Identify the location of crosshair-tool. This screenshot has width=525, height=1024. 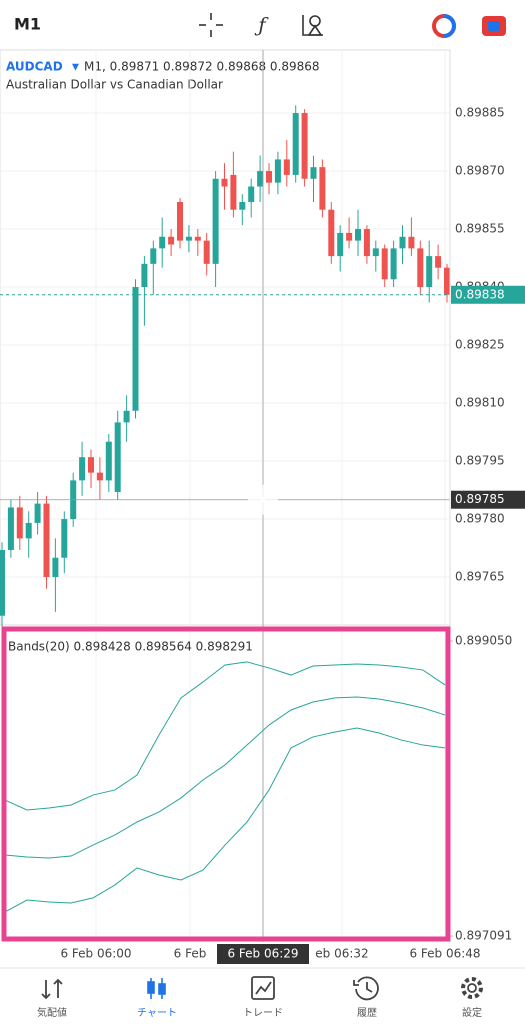
(211, 25).